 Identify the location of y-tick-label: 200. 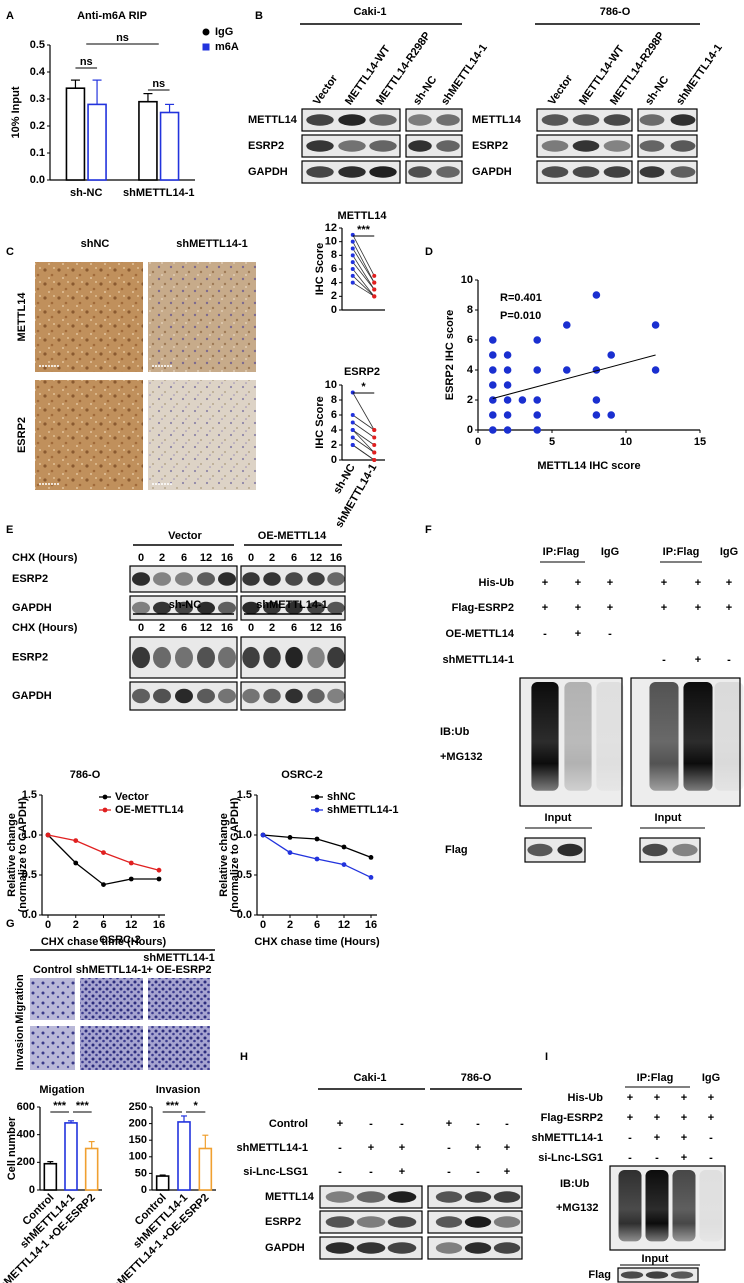
(138, 1124).